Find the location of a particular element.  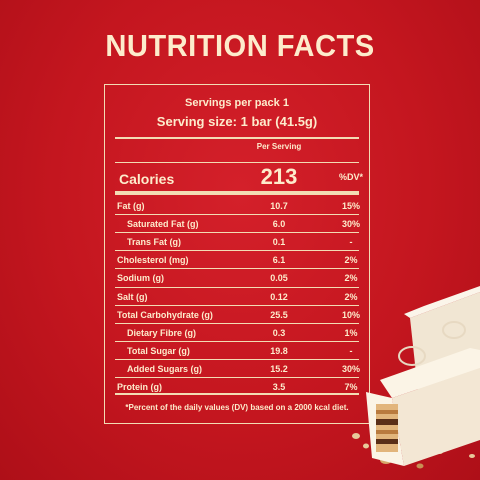

nutrient-row: Sodium (g) 0.05 2% is located at coordinates (237, 278).